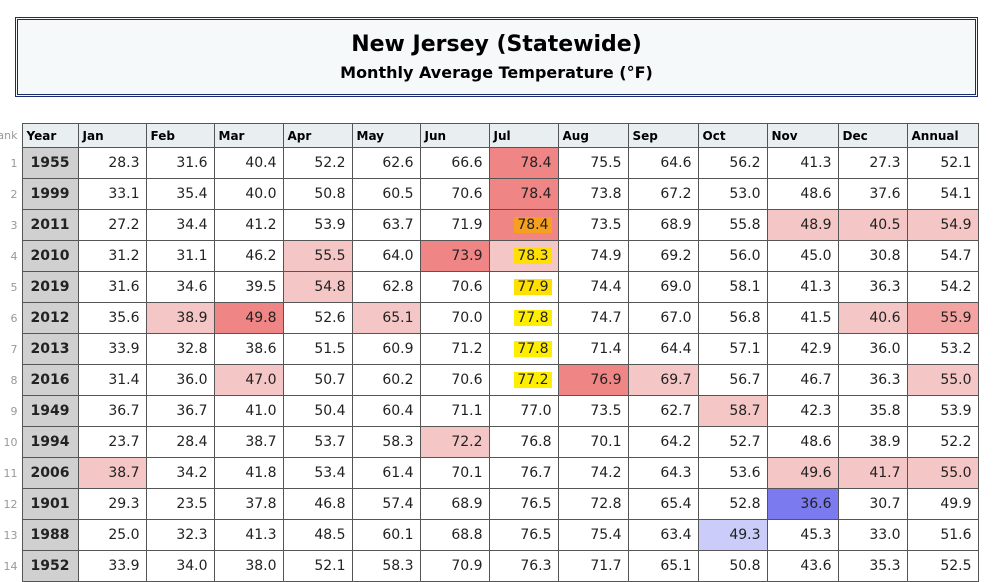 This screenshot has width=1000, height=582. What do you see at coordinates (454, 256) in the screenshot?
I see `cell: 73.9` at bounding box center [454, 256].